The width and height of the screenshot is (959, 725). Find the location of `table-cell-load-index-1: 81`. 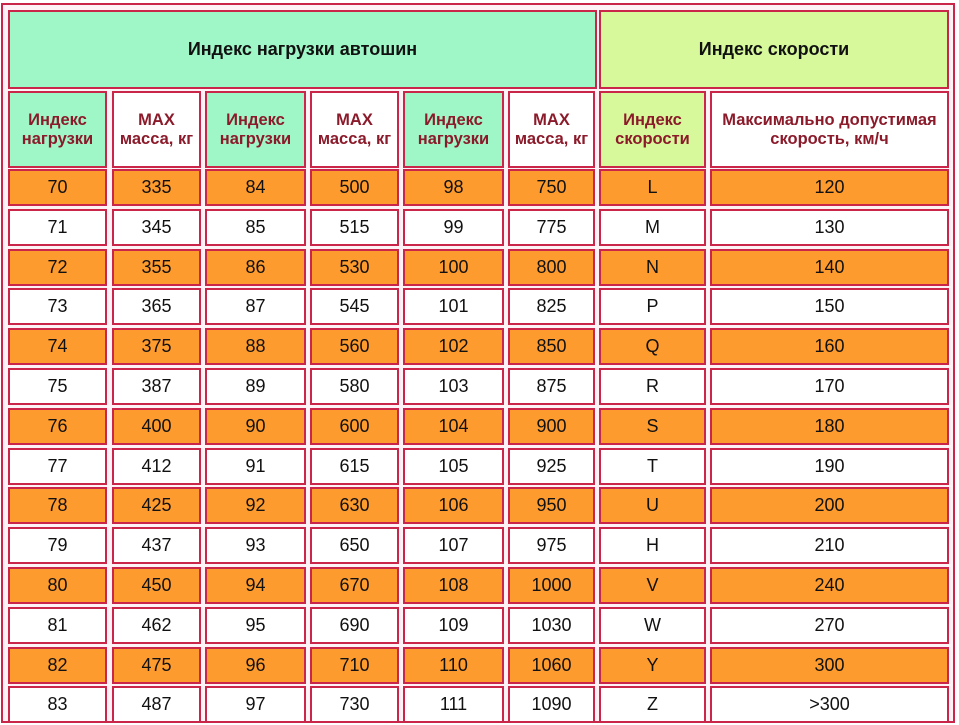

table-cell-load-index-1: 81 is located at coordinates (57, 625).